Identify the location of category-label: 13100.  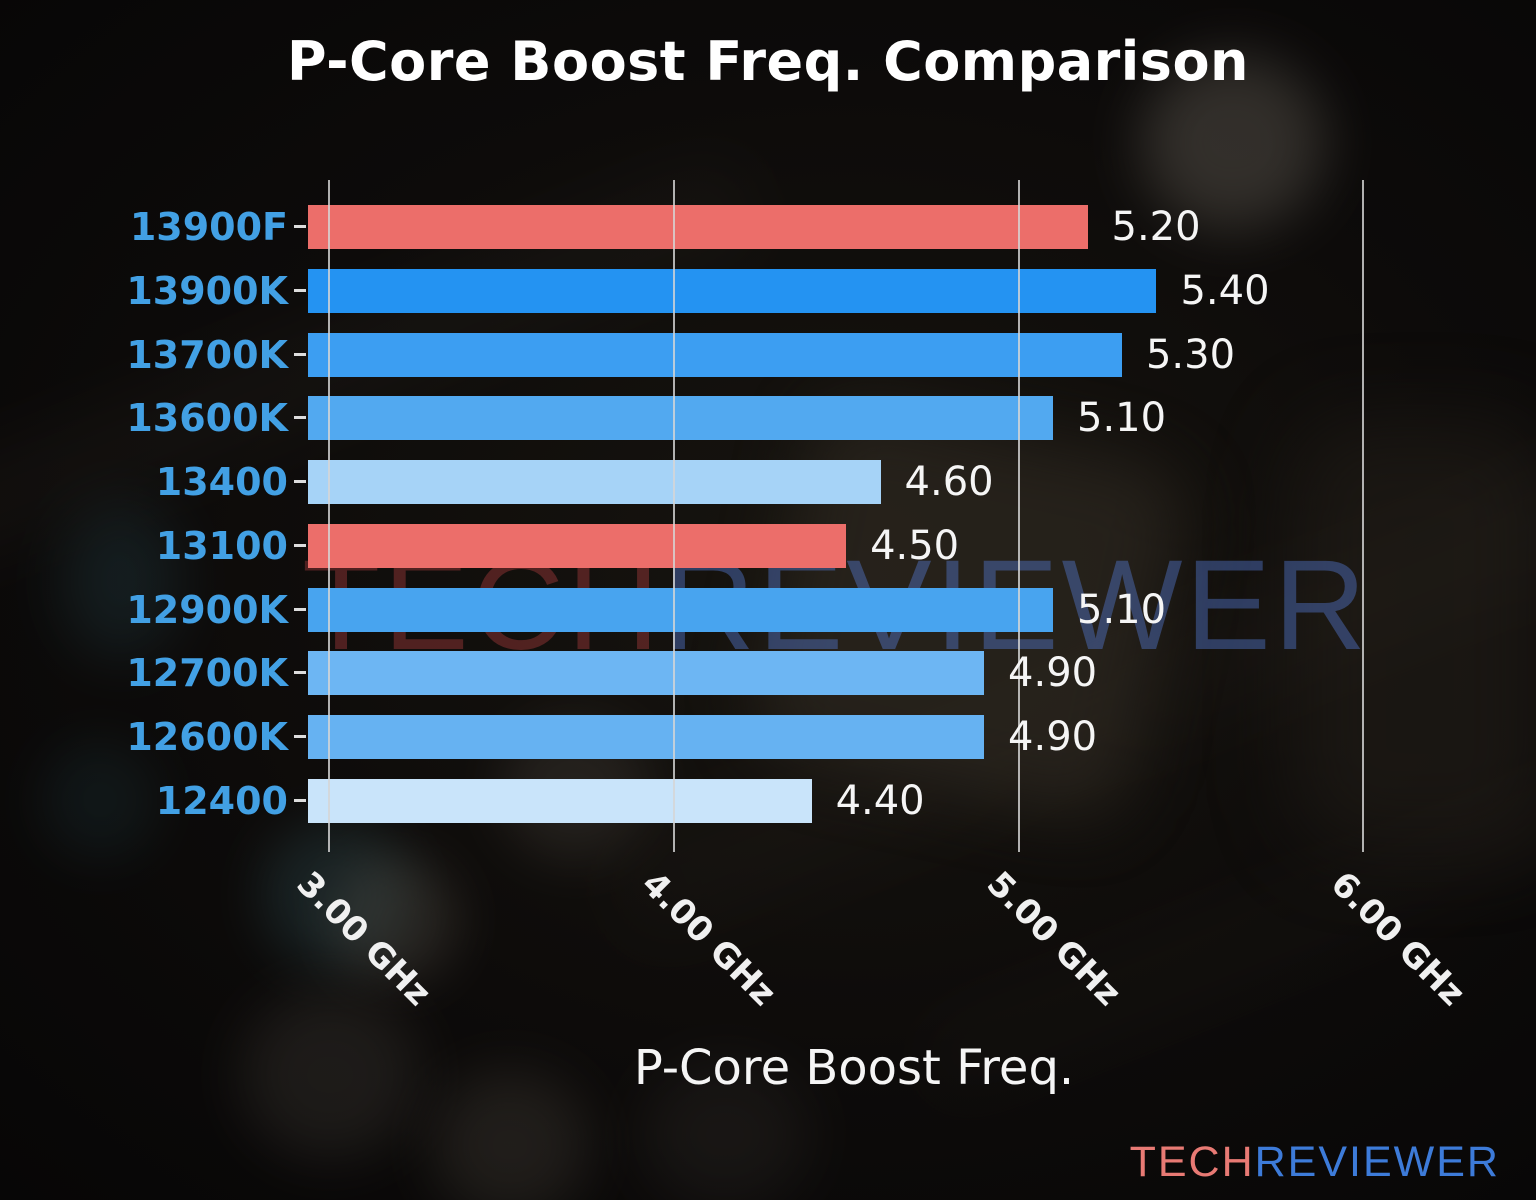
(221, 545).